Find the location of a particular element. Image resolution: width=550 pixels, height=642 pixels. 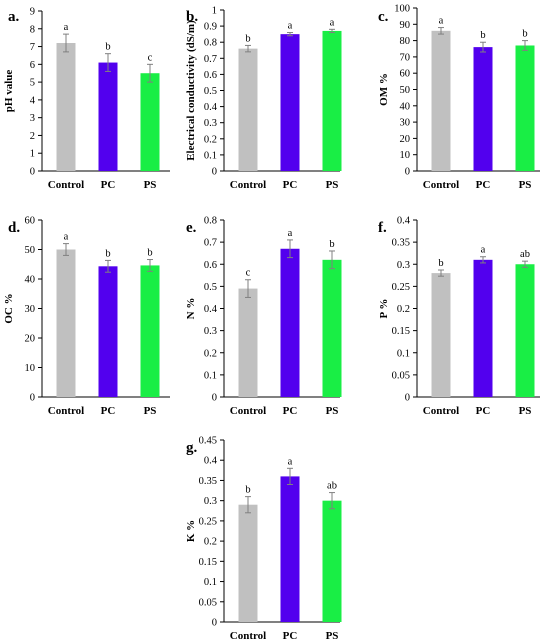

y-tick-label: 3 is located at coordinates (32, 118).